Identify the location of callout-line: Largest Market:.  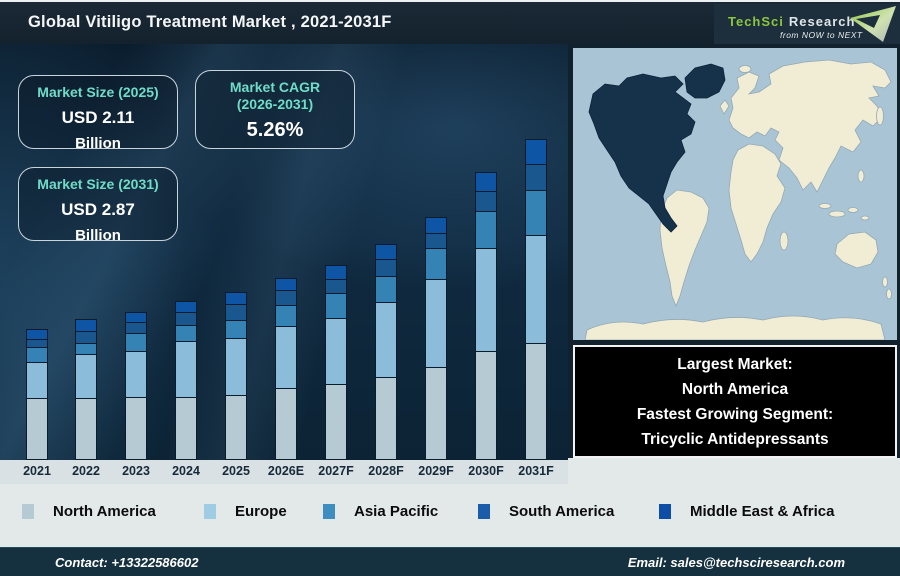
(735, 364).